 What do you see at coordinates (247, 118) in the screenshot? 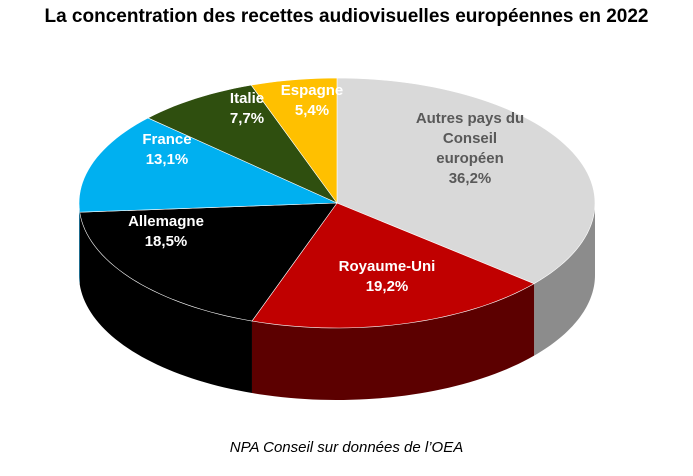
I see `slice-value-label: 7,7%` at bounding box center [247, 118].